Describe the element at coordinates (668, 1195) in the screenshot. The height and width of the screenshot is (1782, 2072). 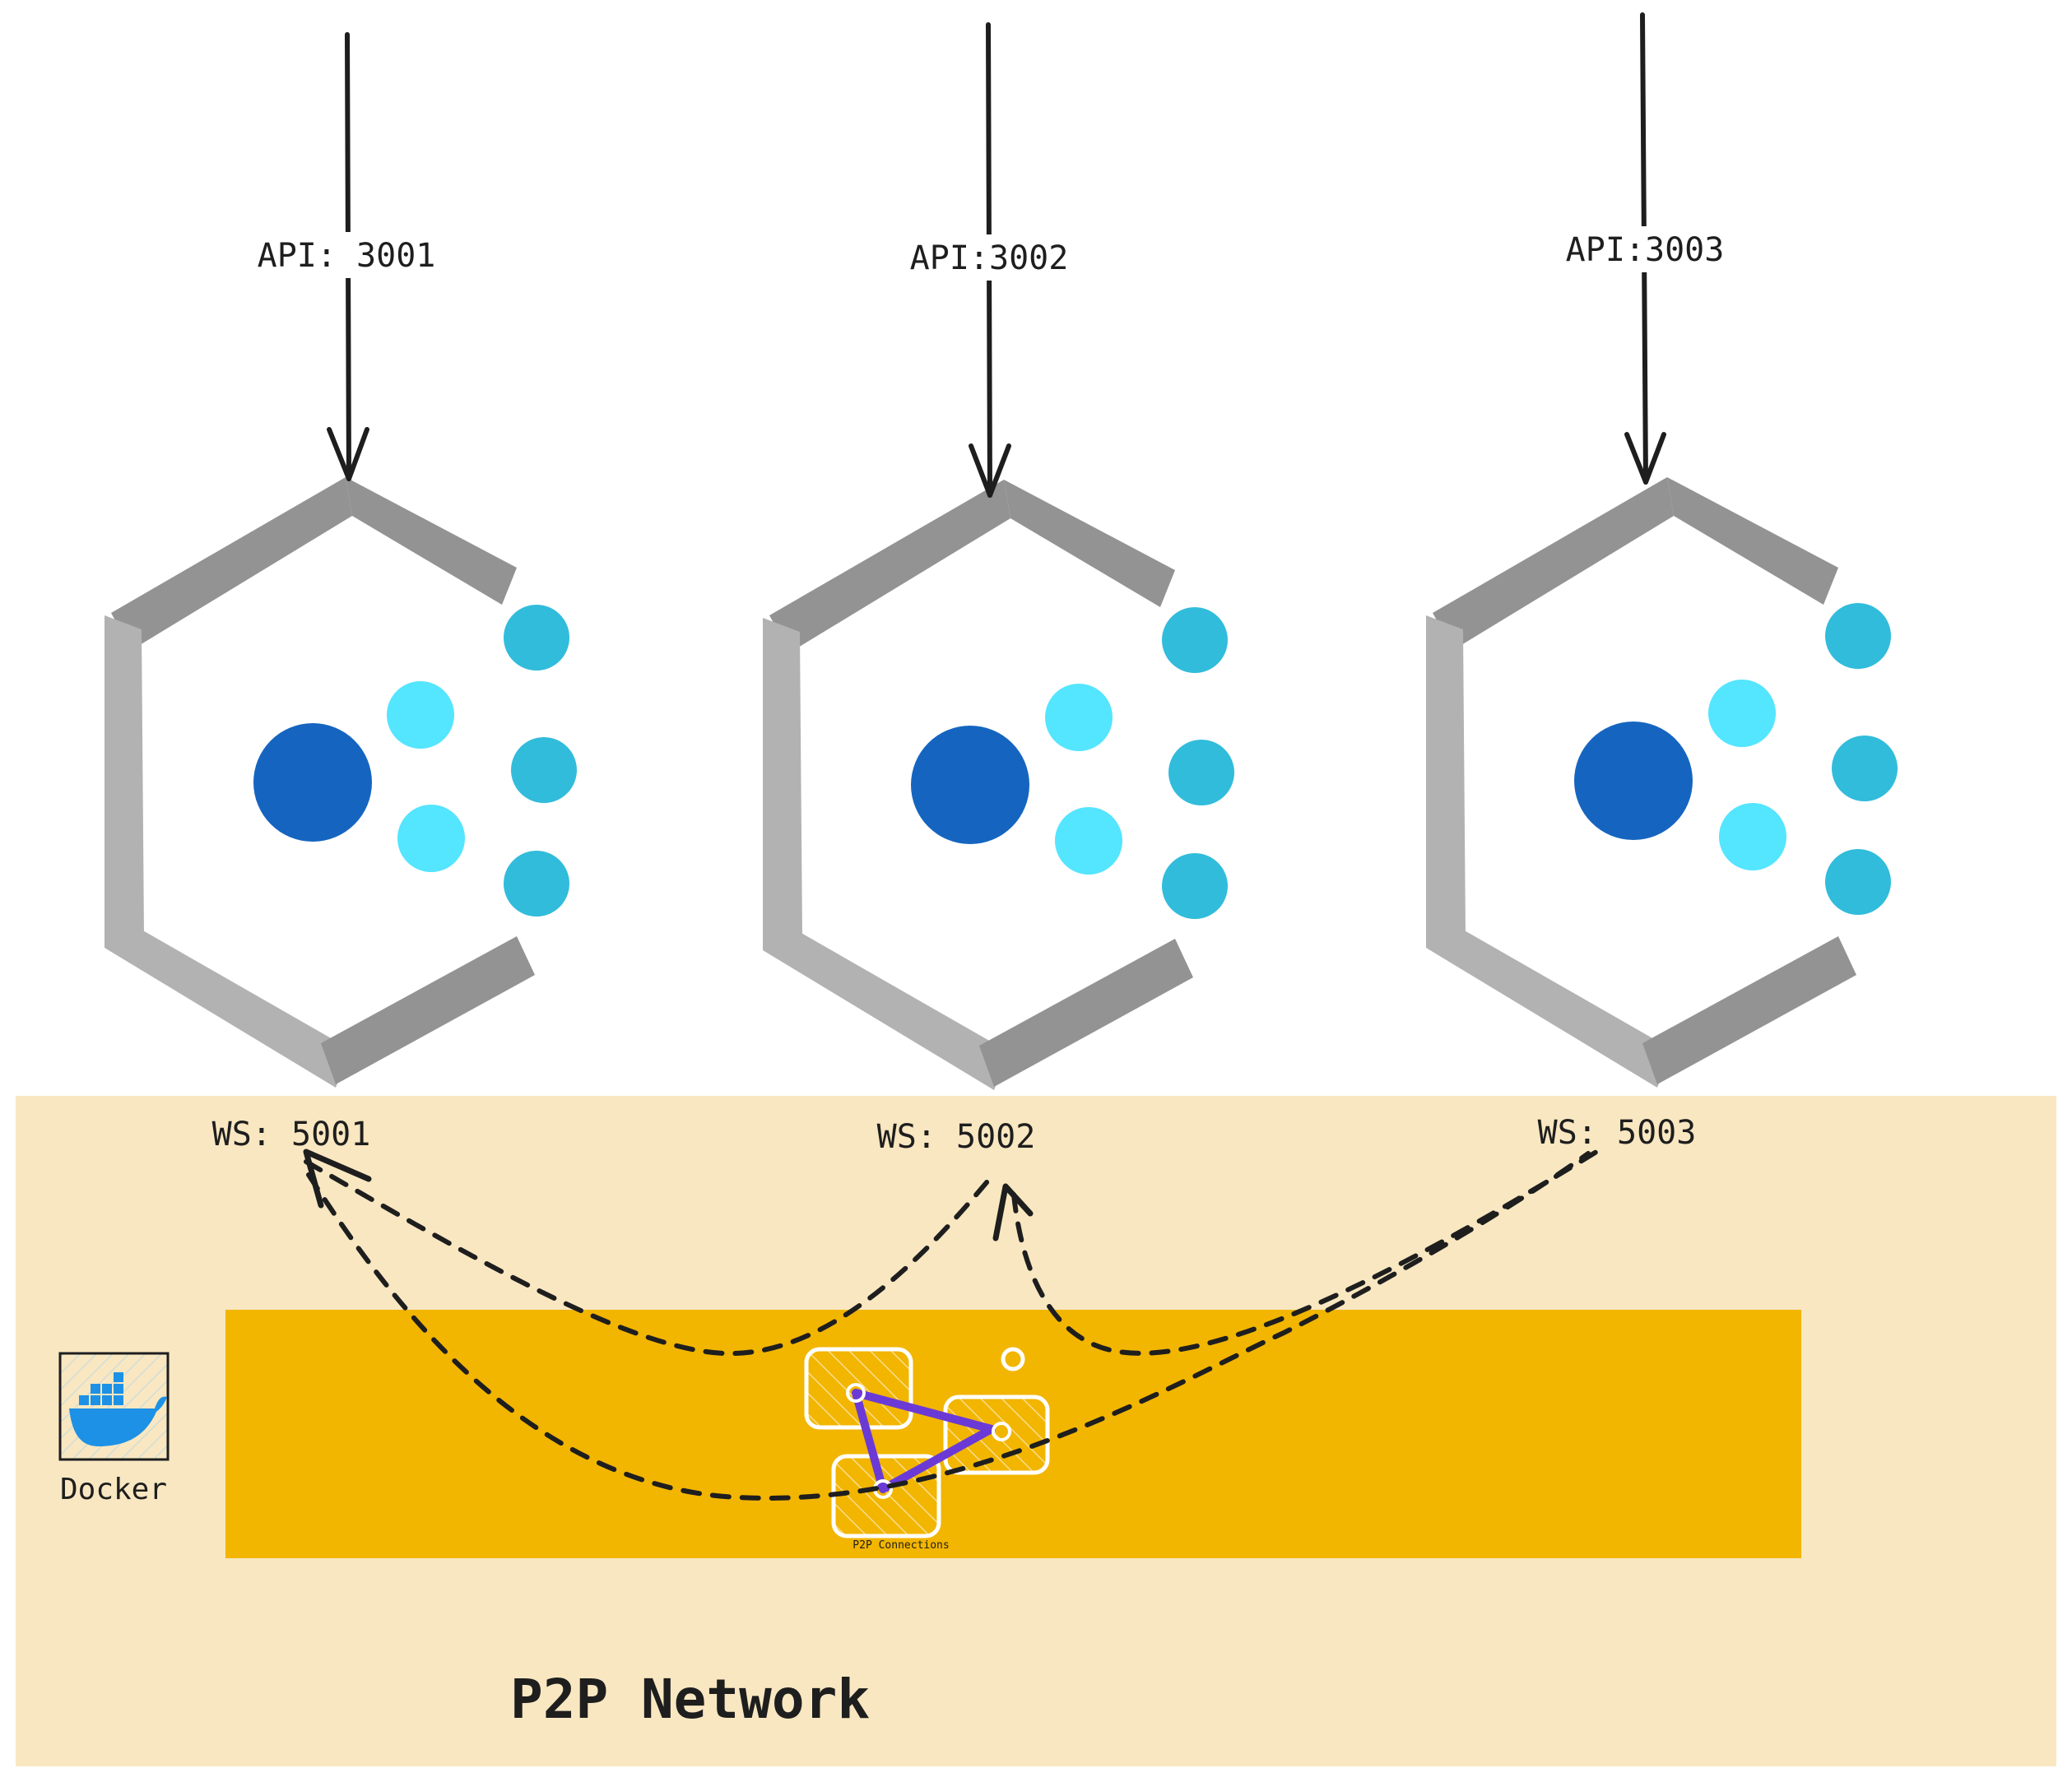
I see `ws-arrowheads` at that location.